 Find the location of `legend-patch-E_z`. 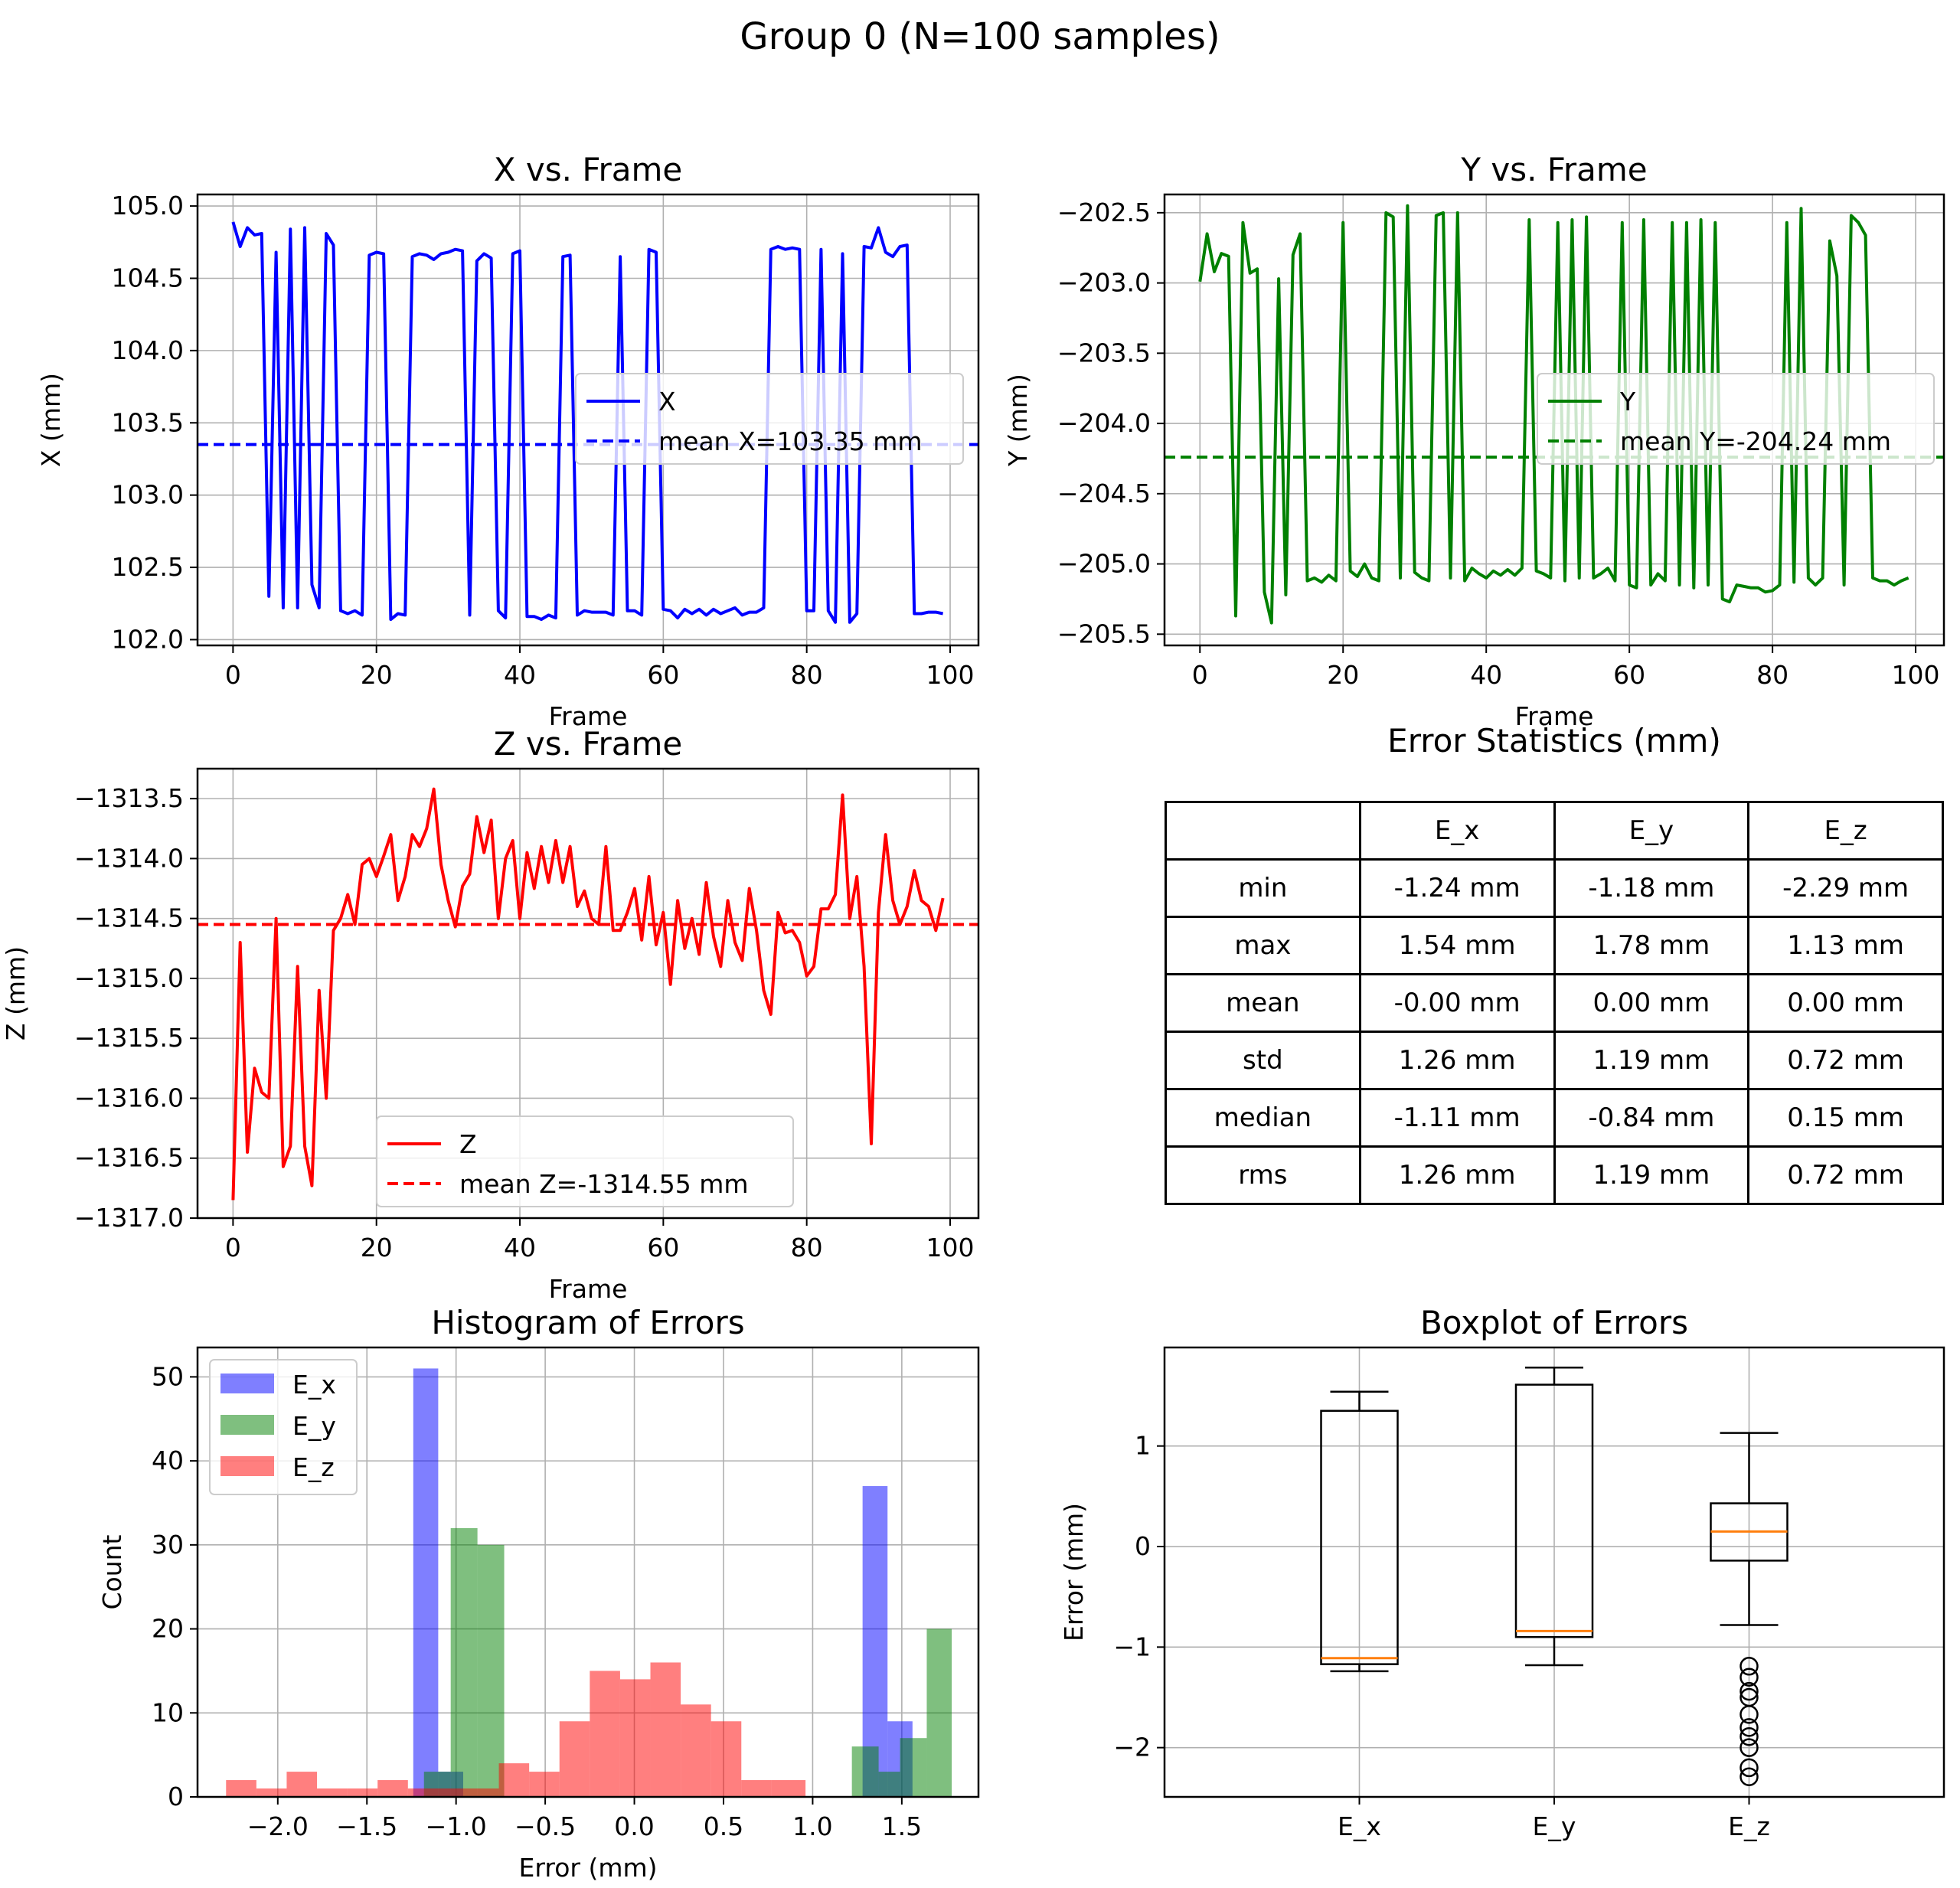

legend-patch-E_z is located at coordinates (247, 1466).